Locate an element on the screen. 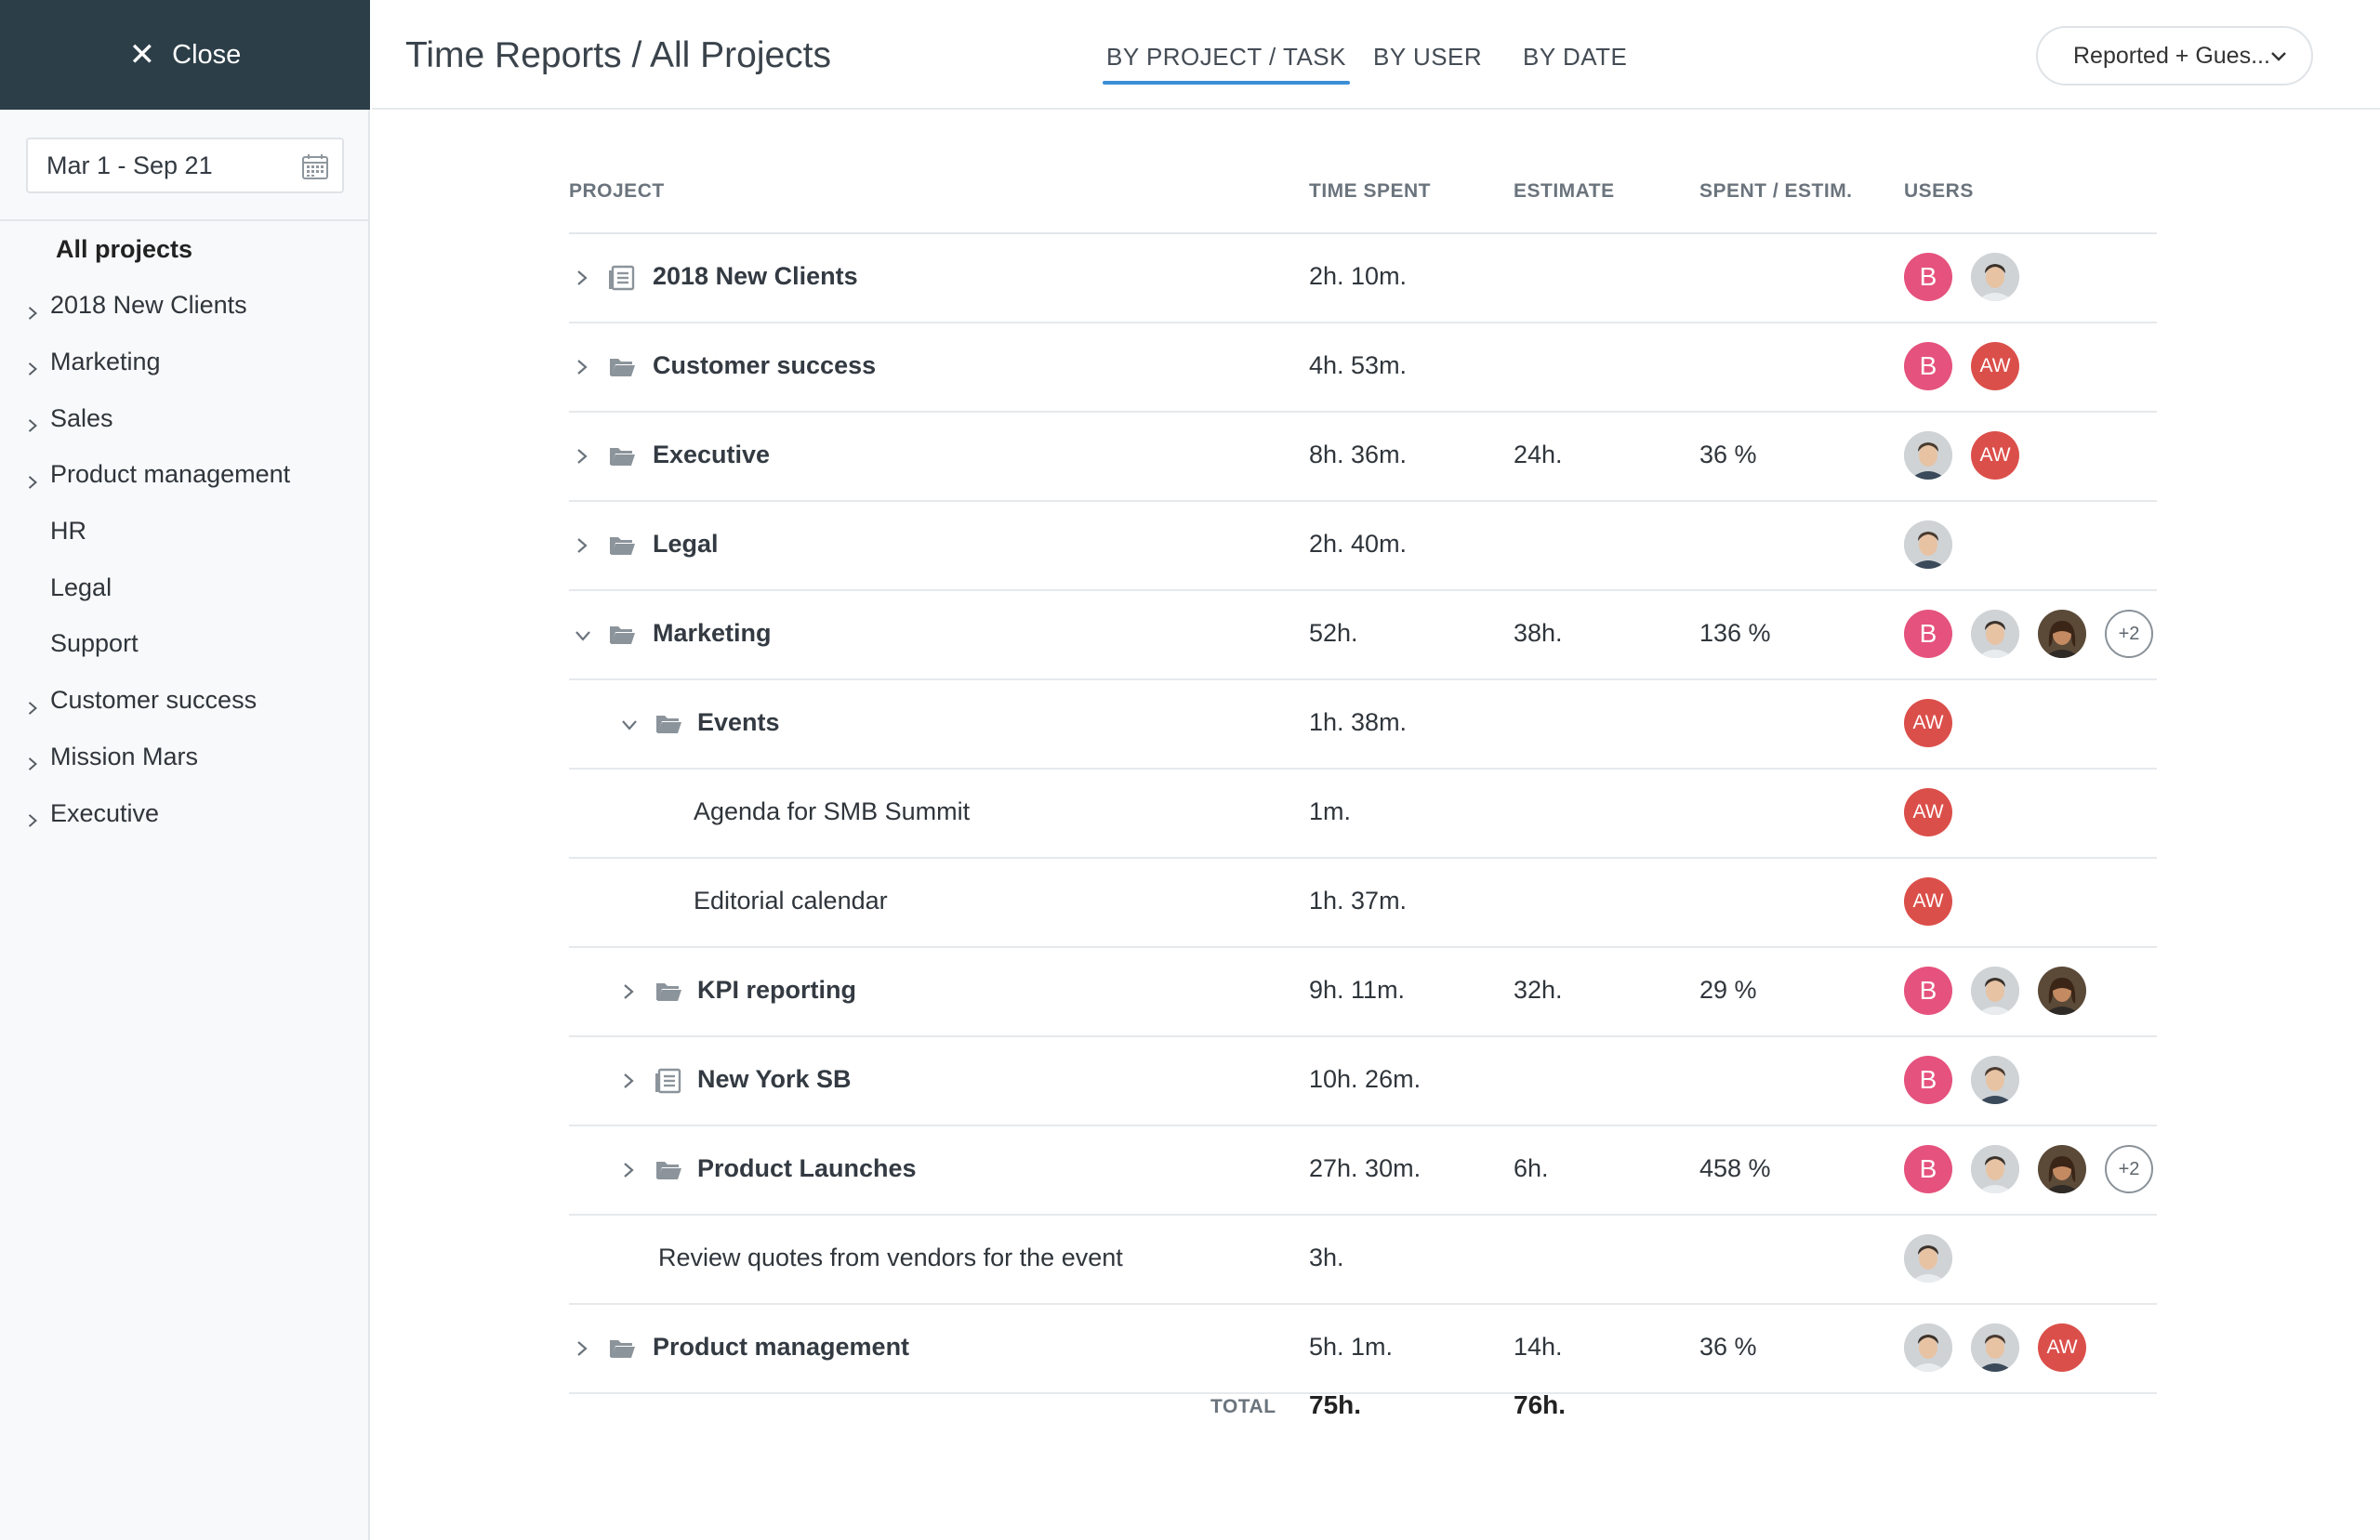 Image resolution: width=2380 pixels, height=1540 pixels. project-name: Customer success is located at coordinates (765, 365).